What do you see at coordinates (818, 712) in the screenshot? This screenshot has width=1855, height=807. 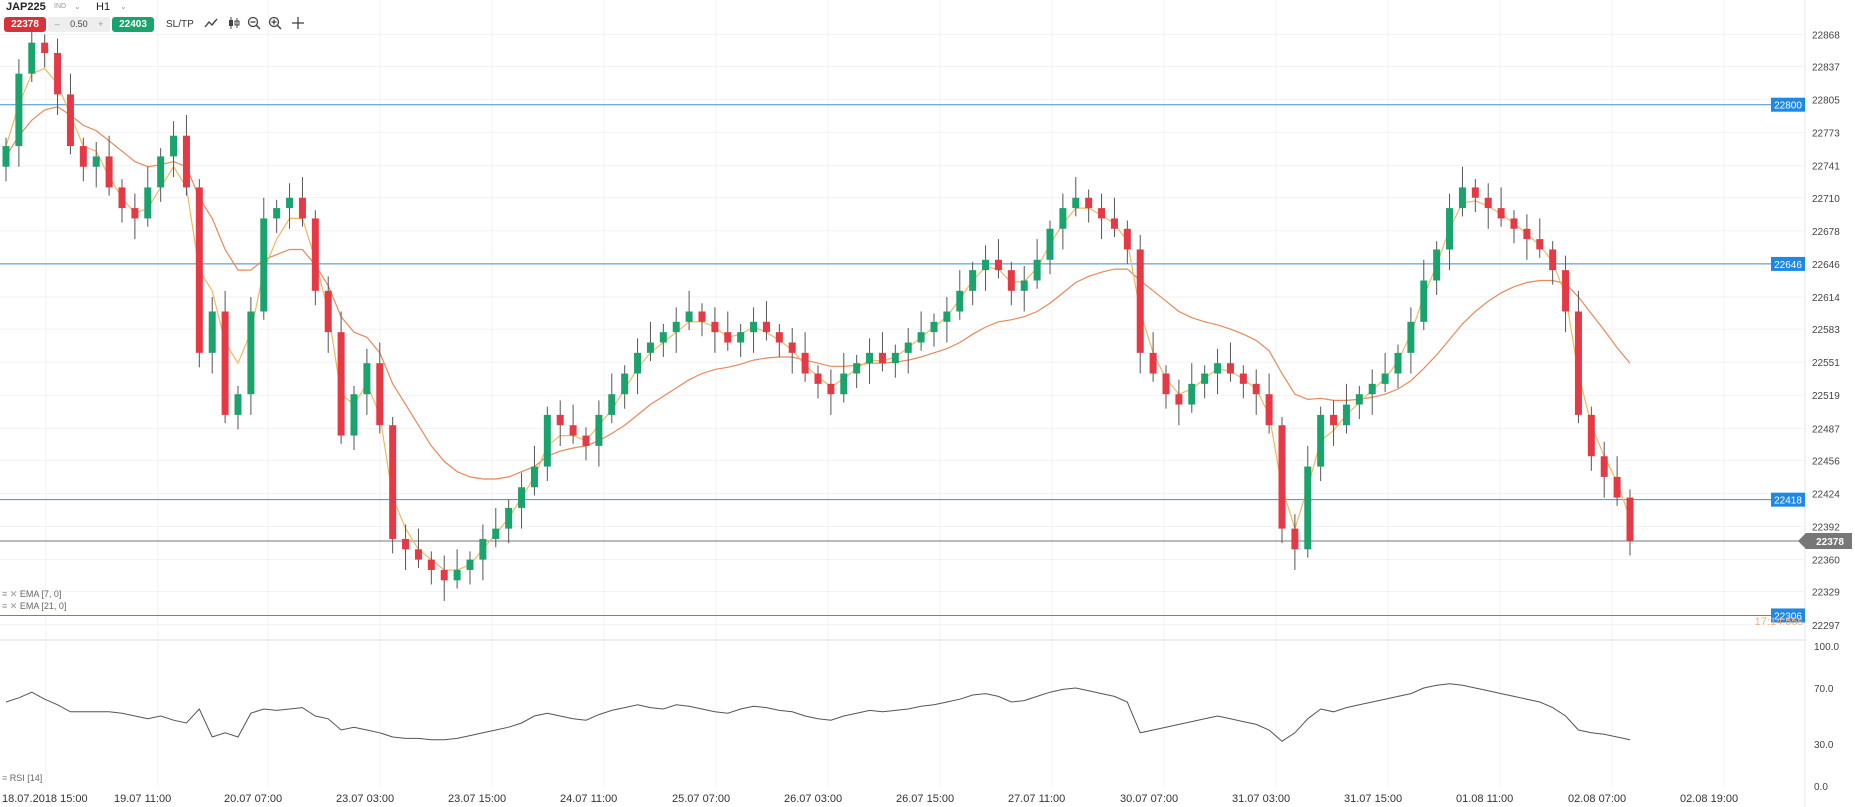 I see `rsi-line` at bounding box center [818, 712].